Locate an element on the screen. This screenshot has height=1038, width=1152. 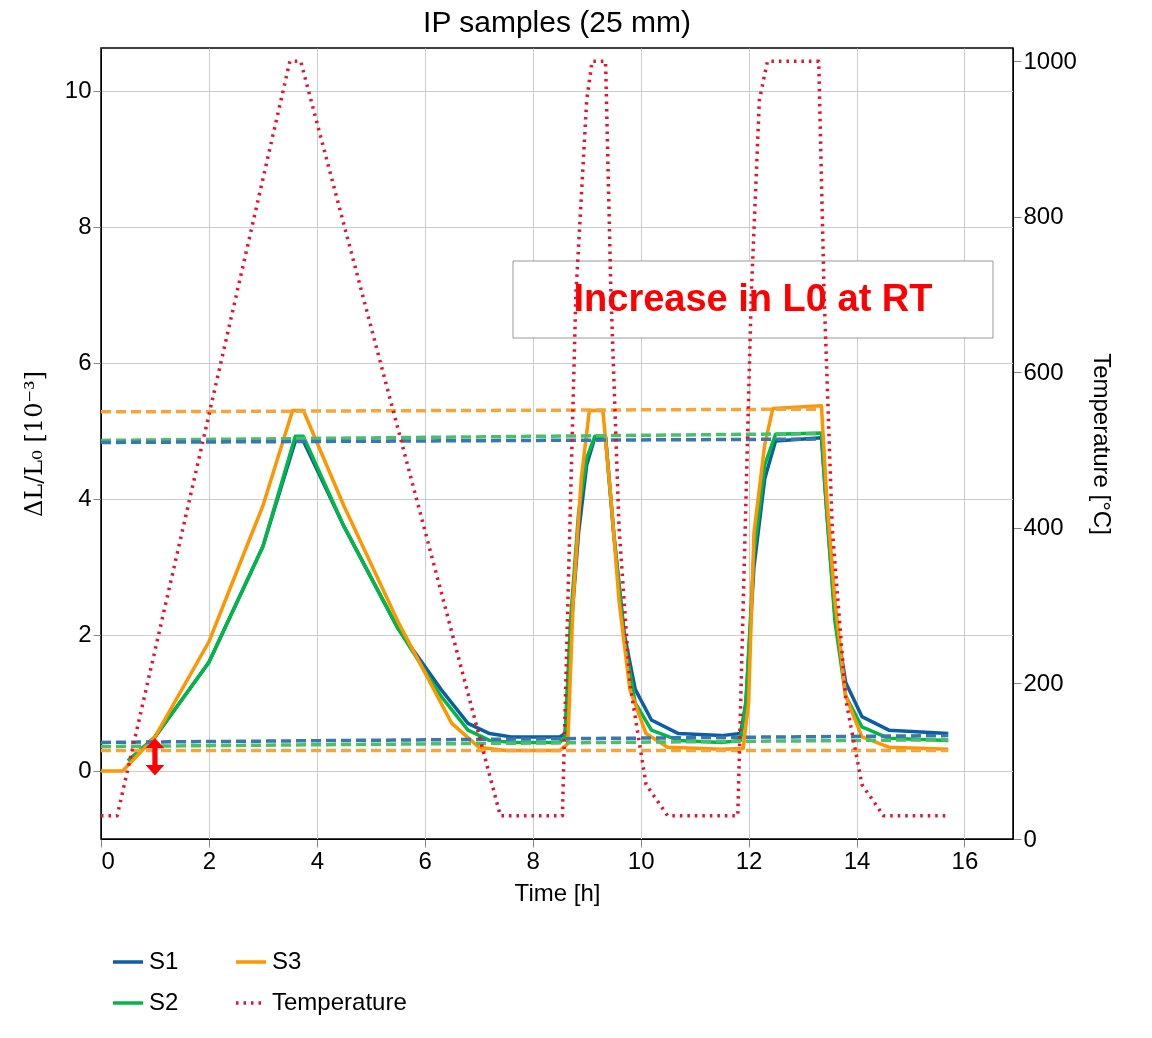
annotation: Increase in L0 at RT is located at coordinates (753, 298).